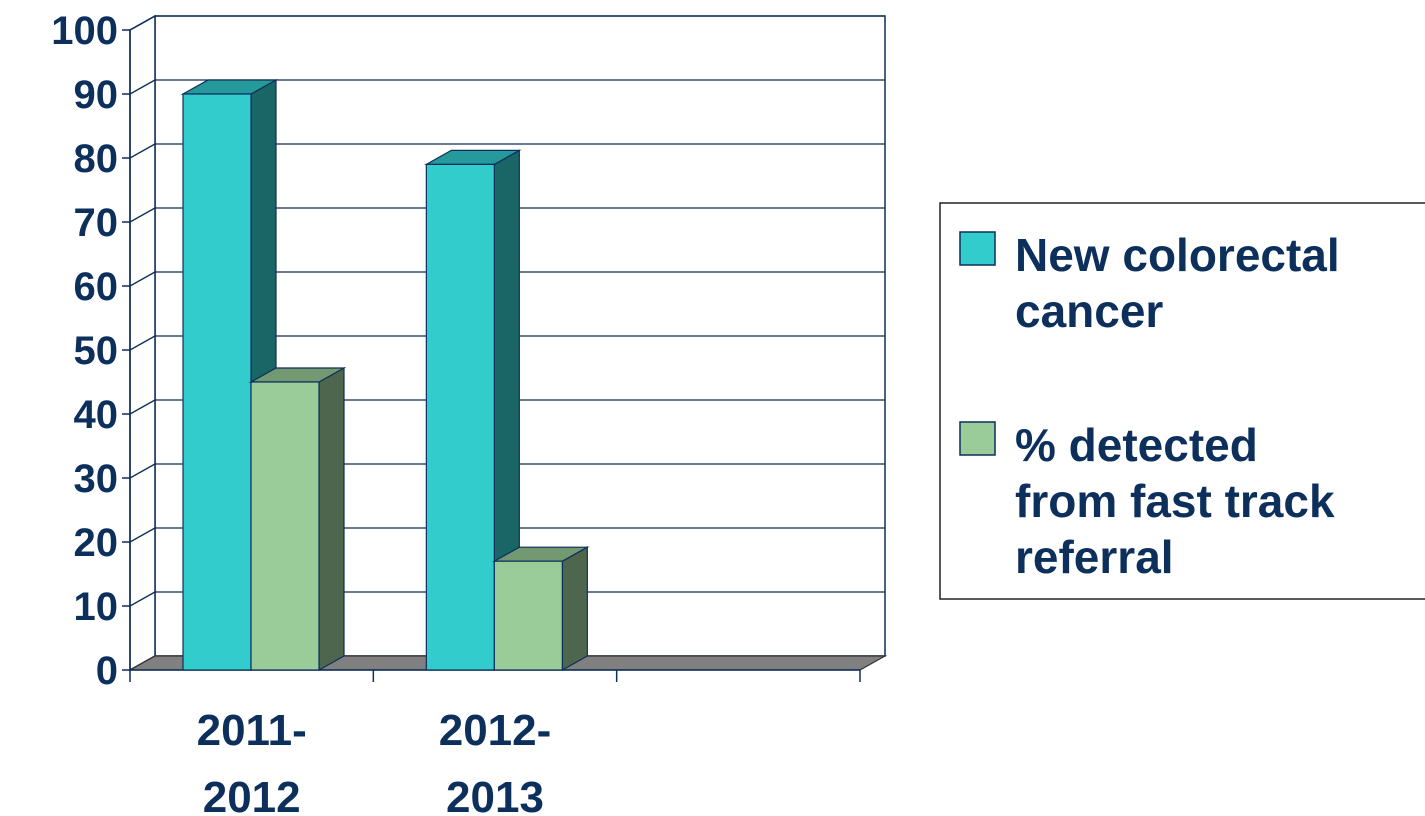 The height and width of the screenshot is (816, 1425). What do you see at coordinates (1175, 501) in the screenshot?
I see `legend-label: from fast track` at bounding box center [1175, 501].